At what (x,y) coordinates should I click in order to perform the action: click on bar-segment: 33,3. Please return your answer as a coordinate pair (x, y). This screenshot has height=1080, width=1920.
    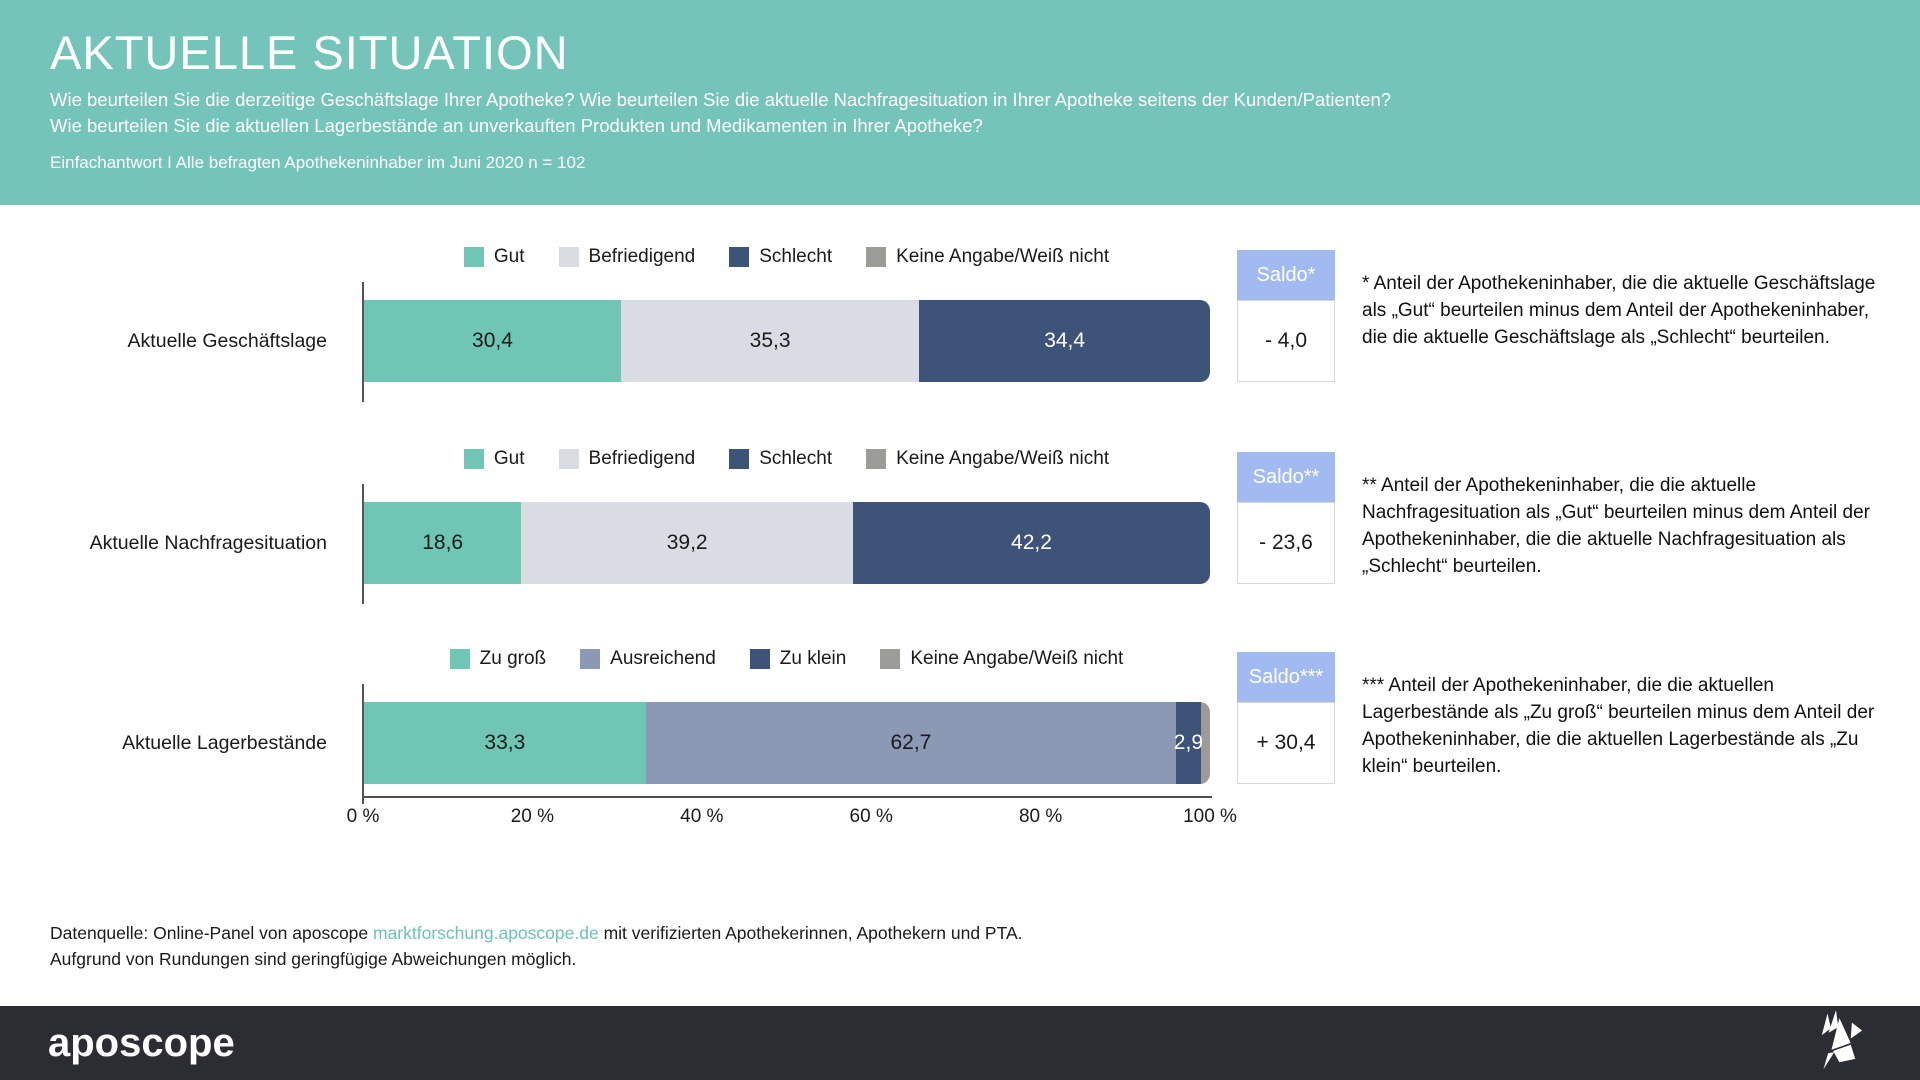
    Looking at the image, I should click on (505, 743).